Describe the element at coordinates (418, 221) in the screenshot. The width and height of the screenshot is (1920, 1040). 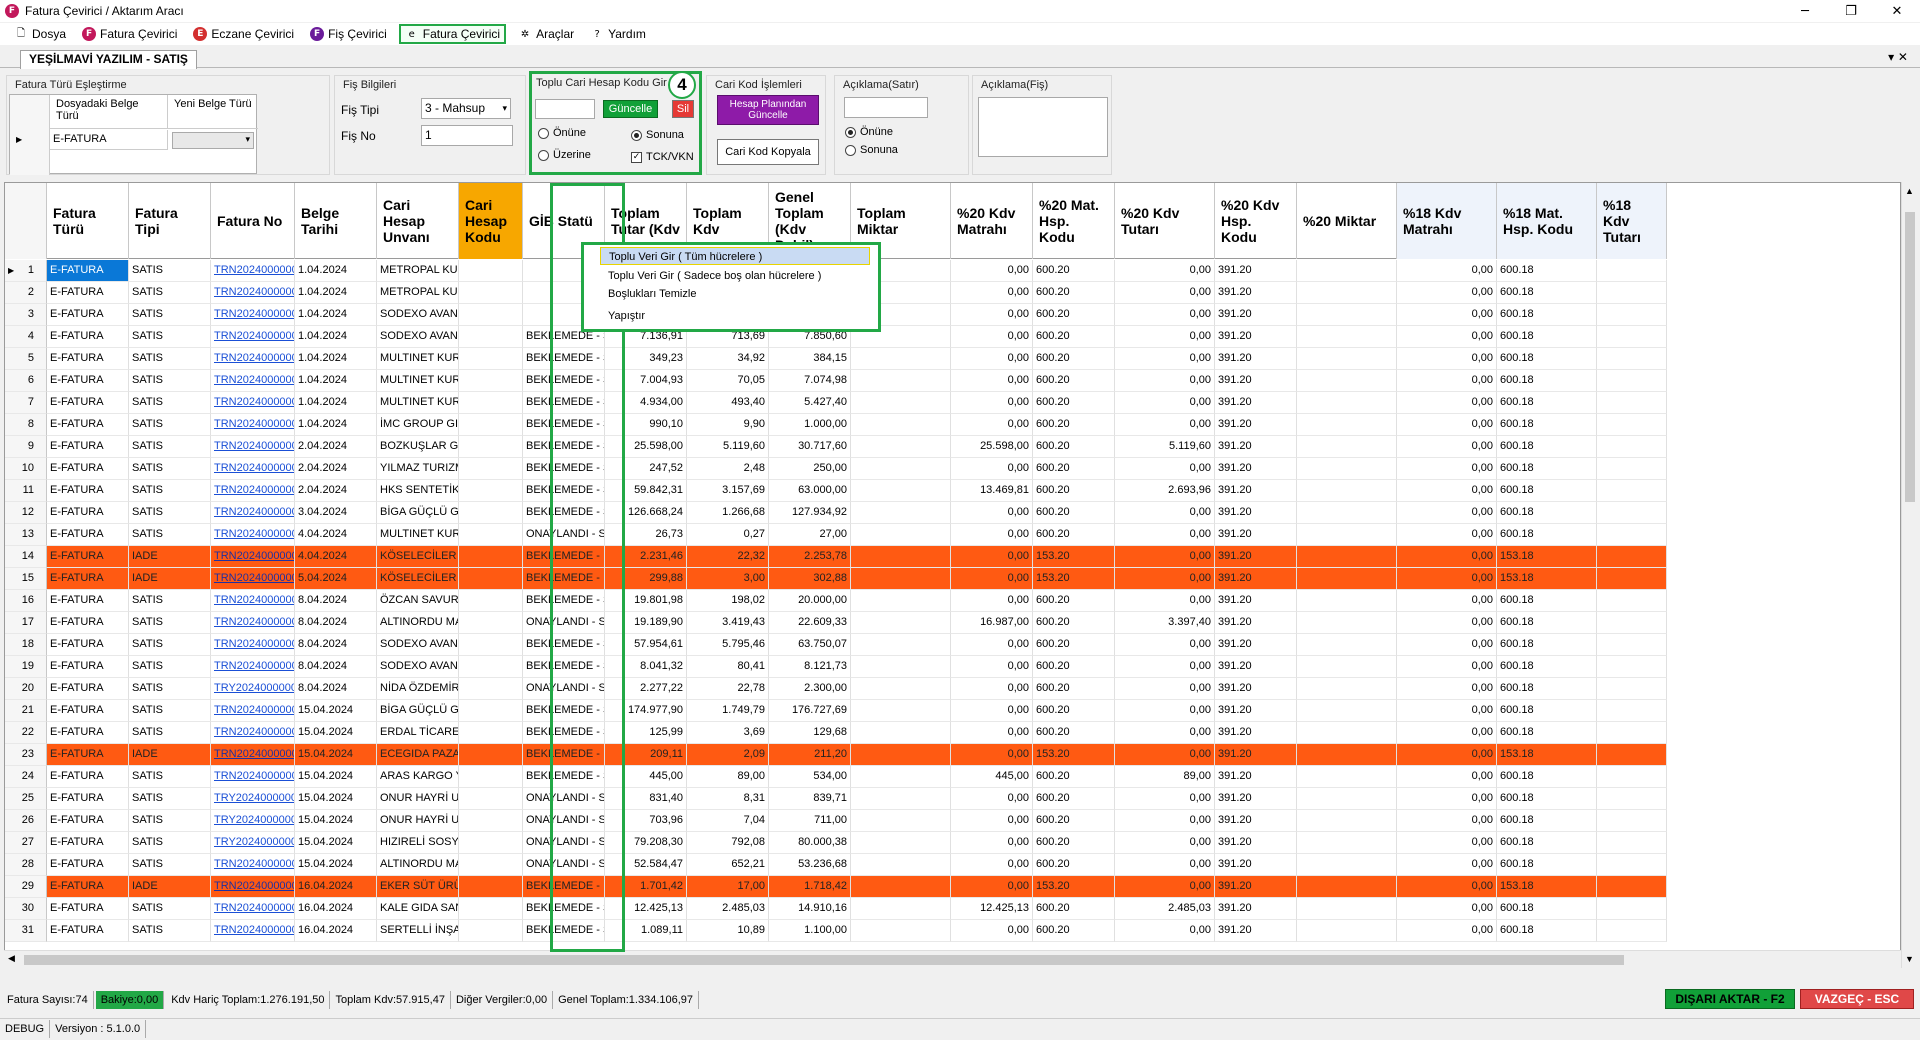
I see `column-header-unvan: Cari Hesap Unvanı` at that location.